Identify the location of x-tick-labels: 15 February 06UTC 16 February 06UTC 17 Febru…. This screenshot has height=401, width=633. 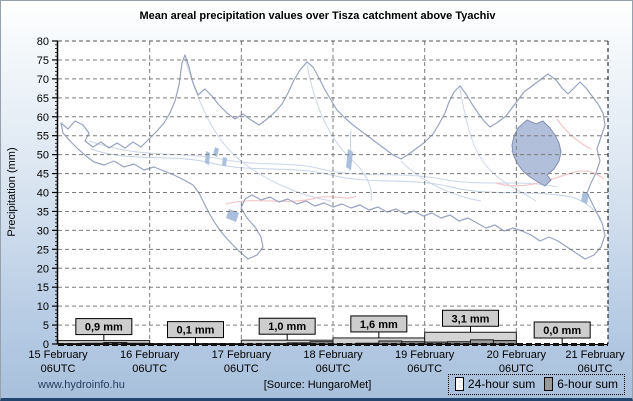
(326, 362).